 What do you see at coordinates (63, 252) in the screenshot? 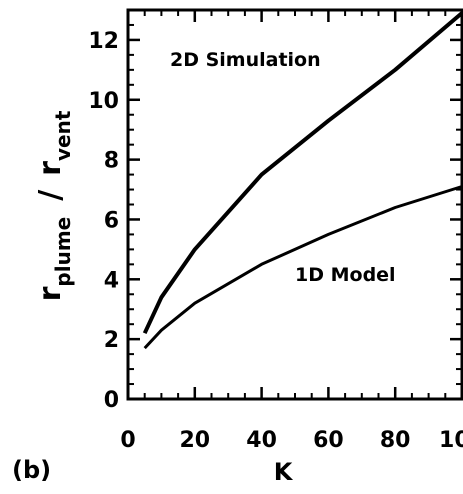
I see `y-axis-title-numerator-sub: plume` at bounding box center [63, 252].